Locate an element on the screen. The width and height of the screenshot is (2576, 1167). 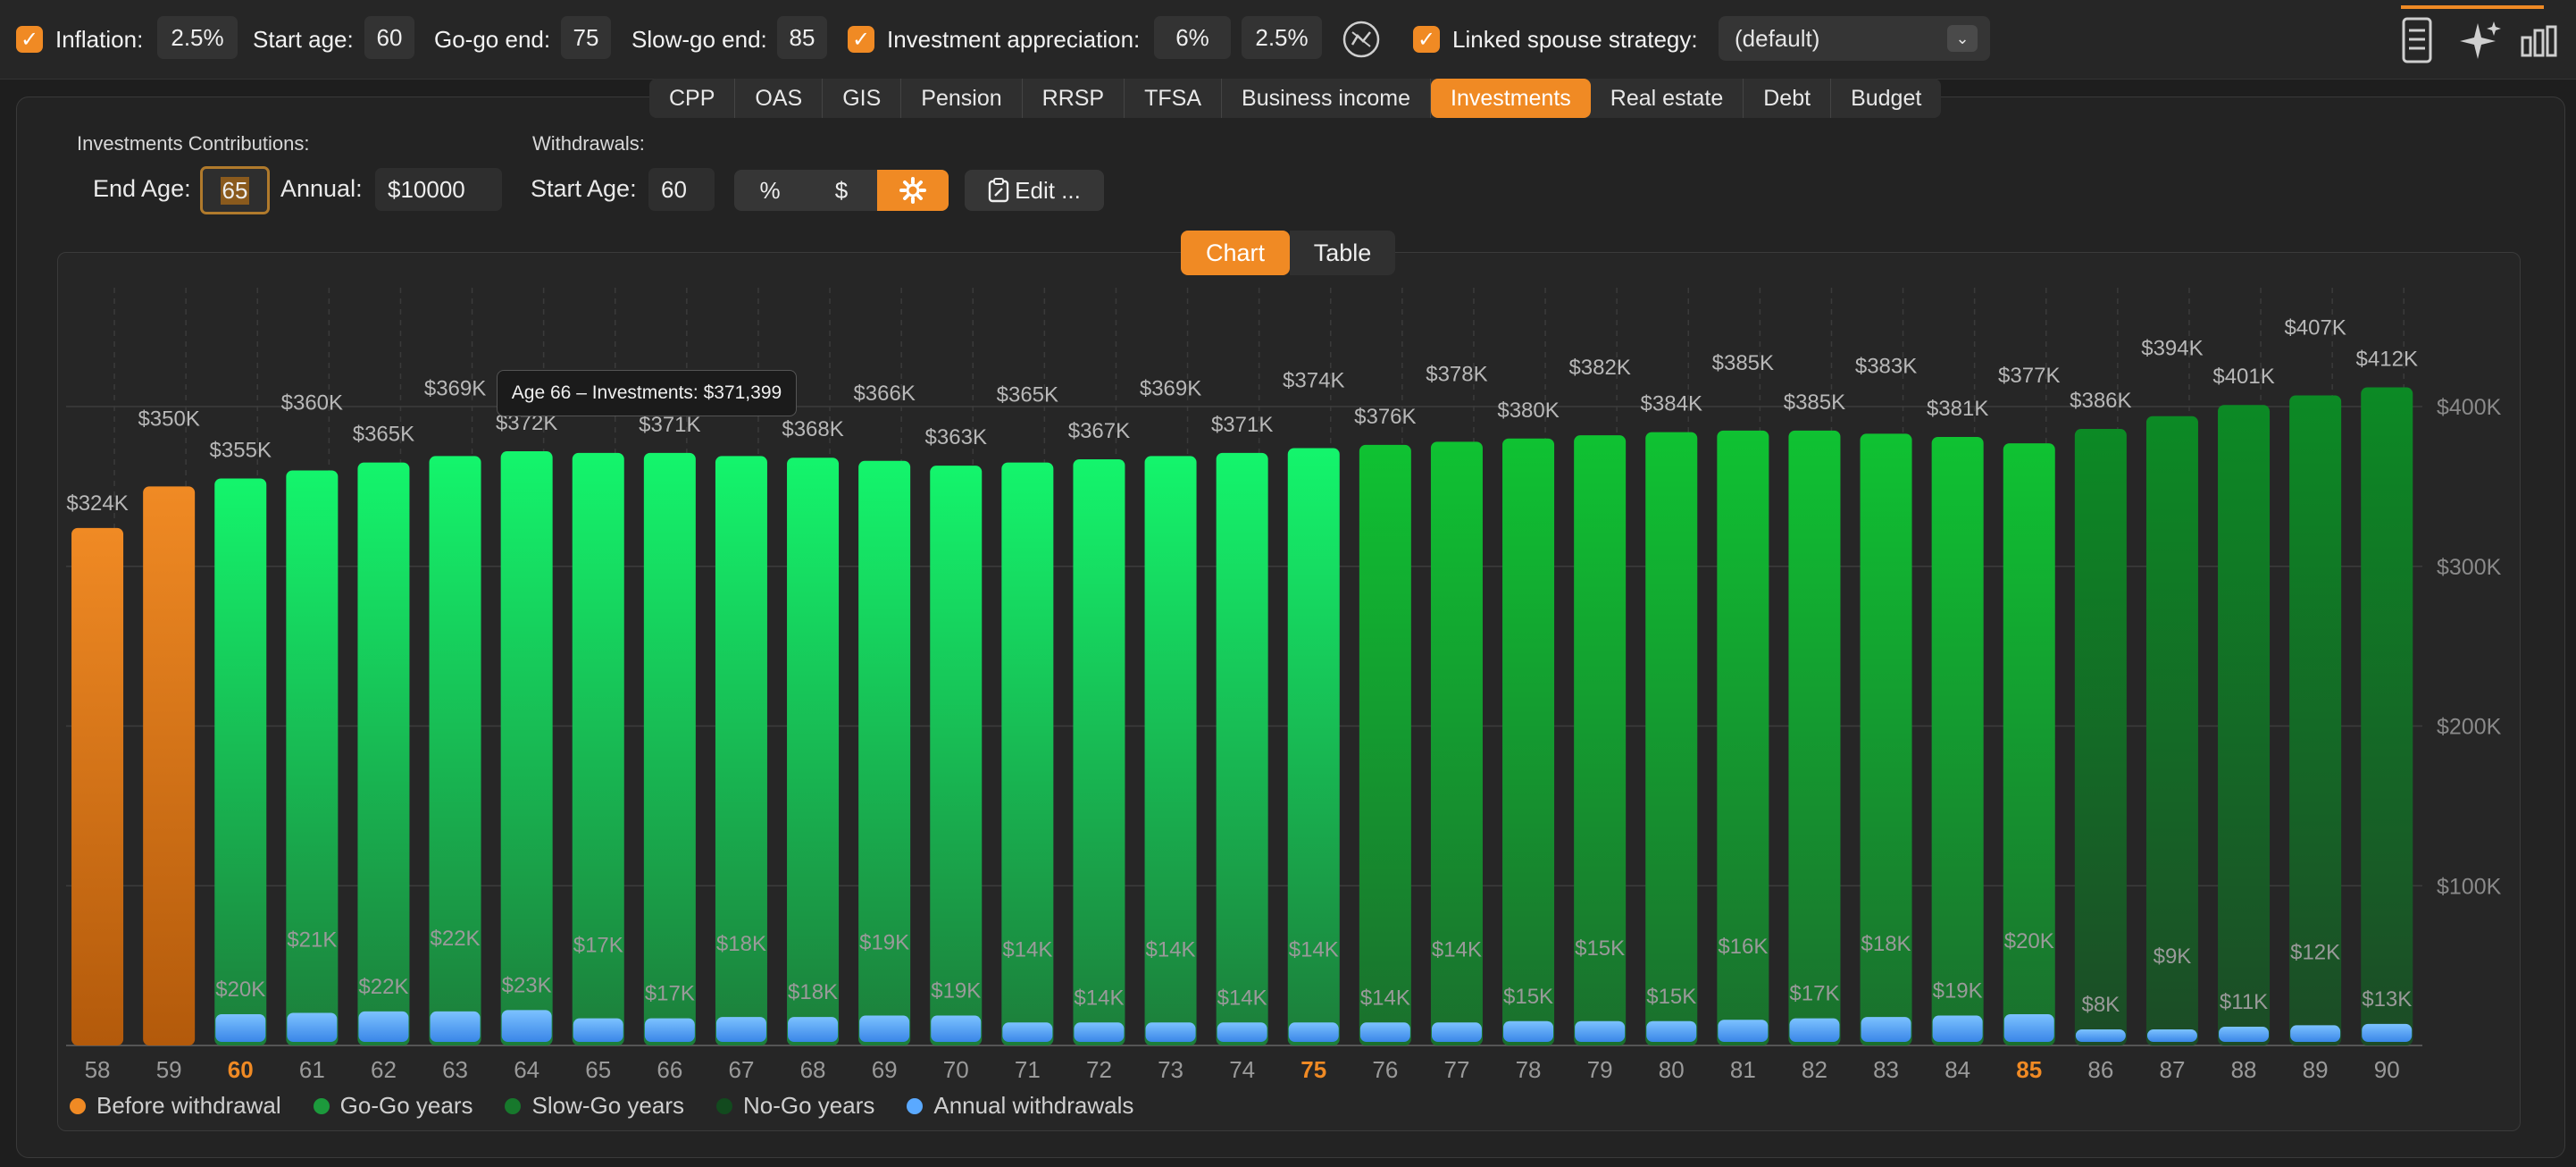
investment-value-label: $412K is located at coordinates (2387, 360).